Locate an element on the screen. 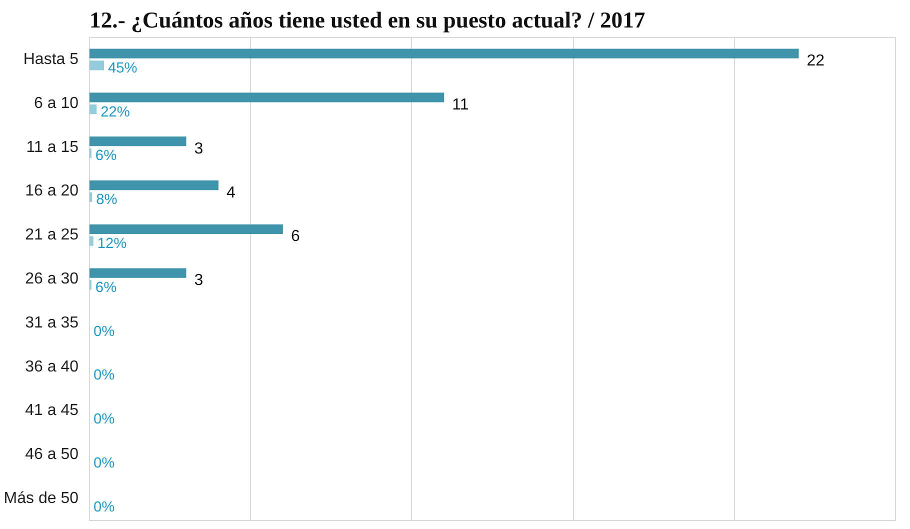 The image size is (910, 529). y-tick-label: 26 a 30 is located at coordinates (52, 279).